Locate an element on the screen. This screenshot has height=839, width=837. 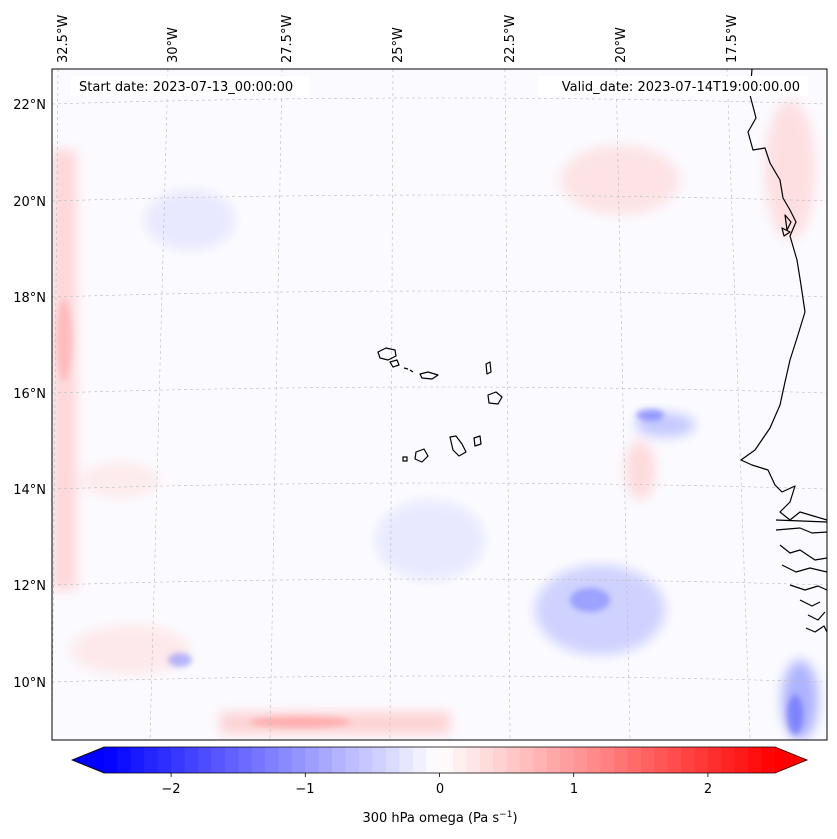
omega-patch-red-north is located at coordinates (620, 180).